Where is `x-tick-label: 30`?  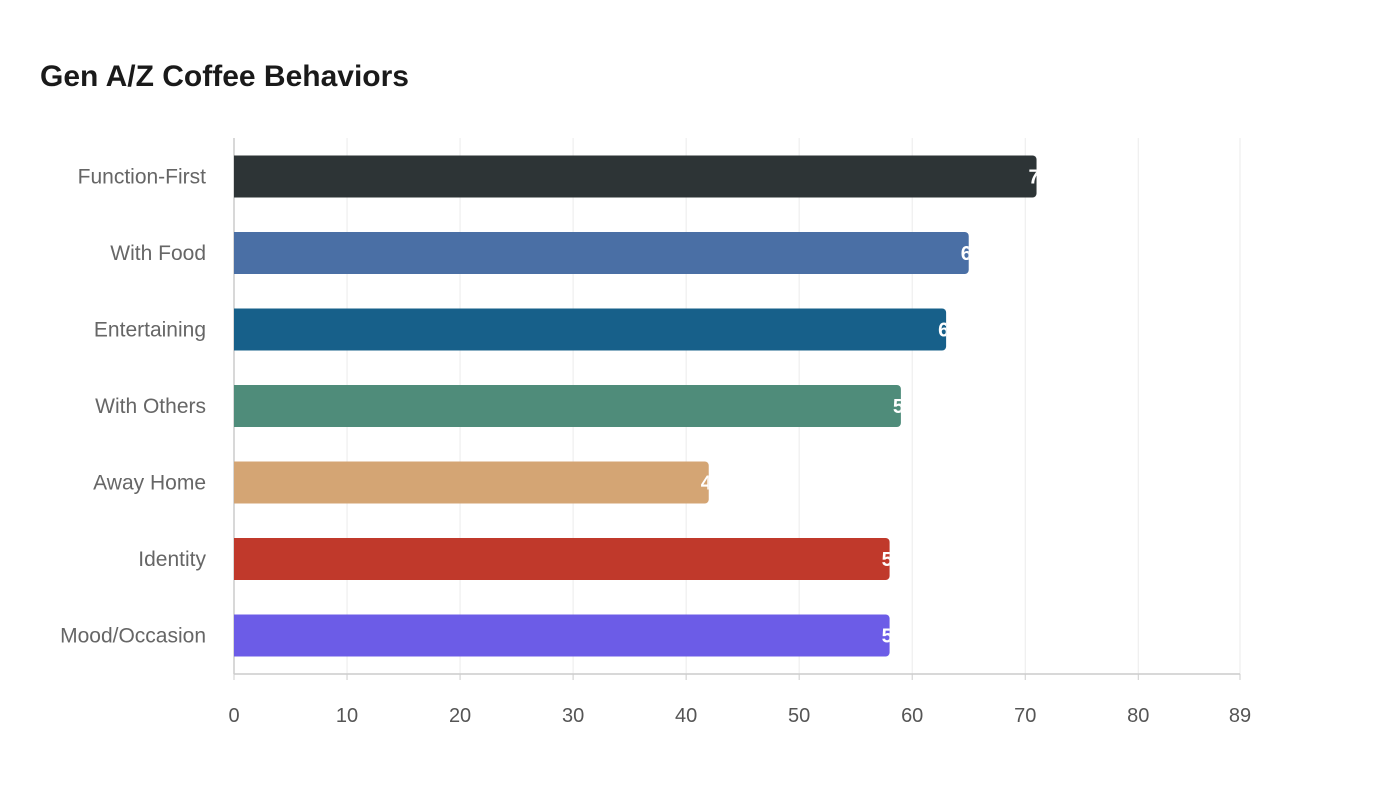 x-tick-label: 30 is located at coordinates (573, 716).